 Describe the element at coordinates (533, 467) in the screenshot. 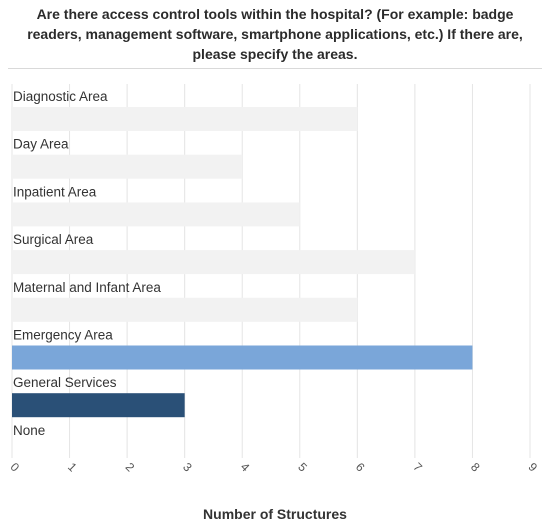

I see `x-tick-label-9: 9` at that location.